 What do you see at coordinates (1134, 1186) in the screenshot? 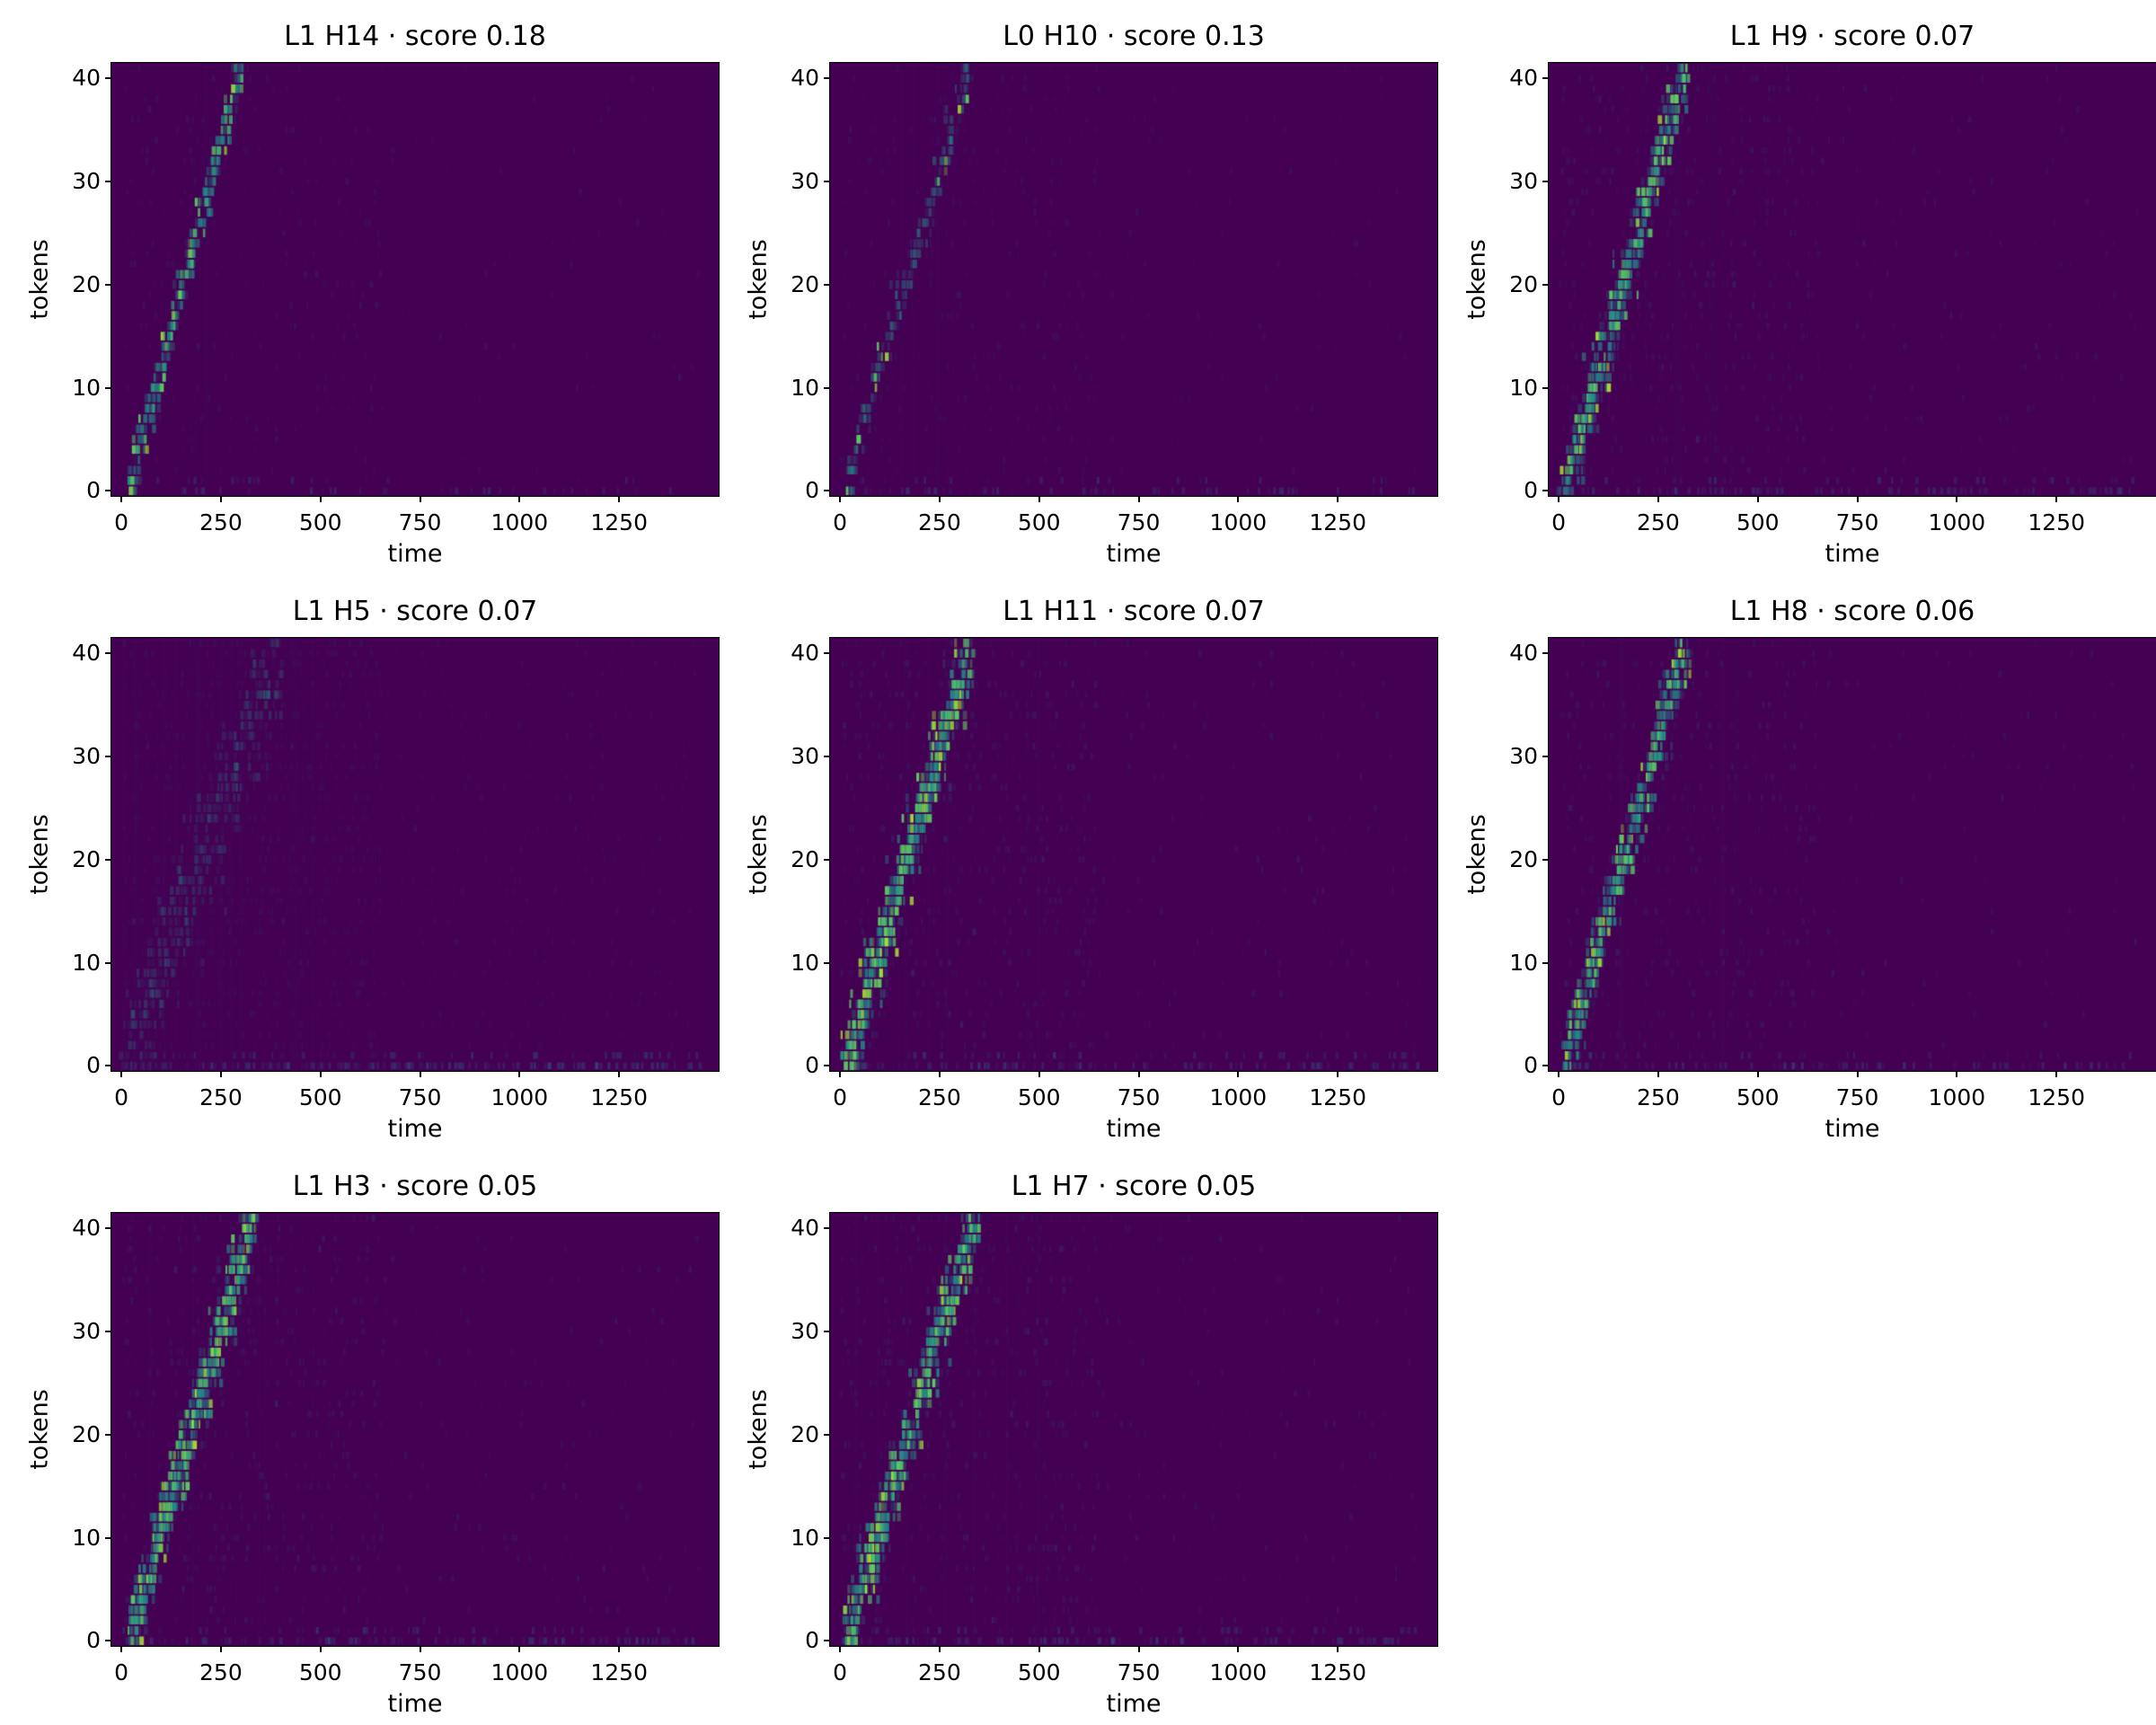
I see `subplot-title: L1 H7 · score 0.05` at bounding box center [1134, 1186].